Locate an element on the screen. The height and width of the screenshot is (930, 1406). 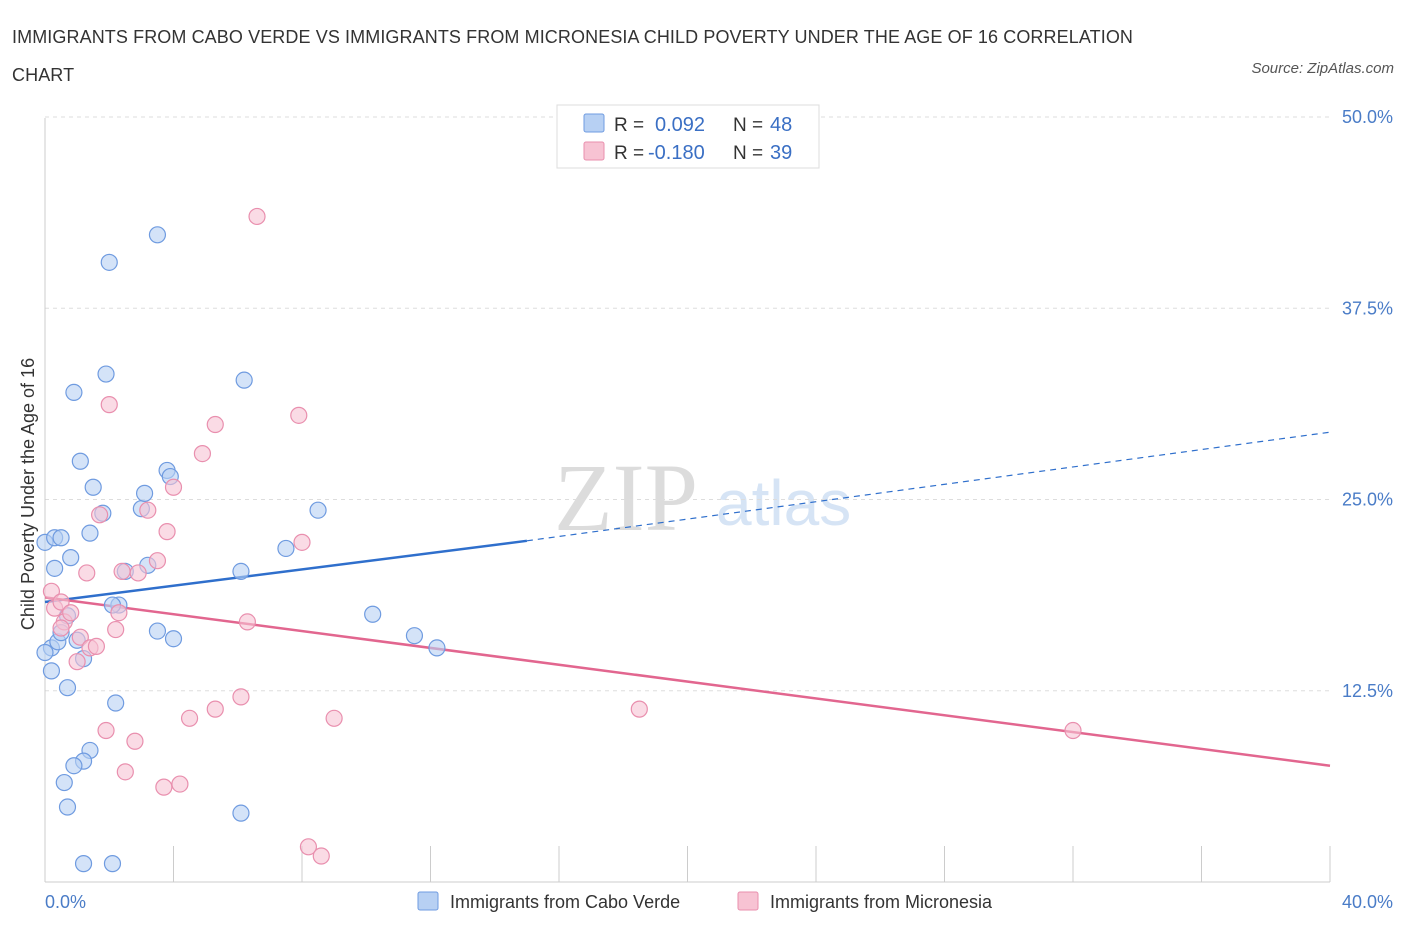
legend-swatch-cabo-verde is located at coordinates (594, 123).